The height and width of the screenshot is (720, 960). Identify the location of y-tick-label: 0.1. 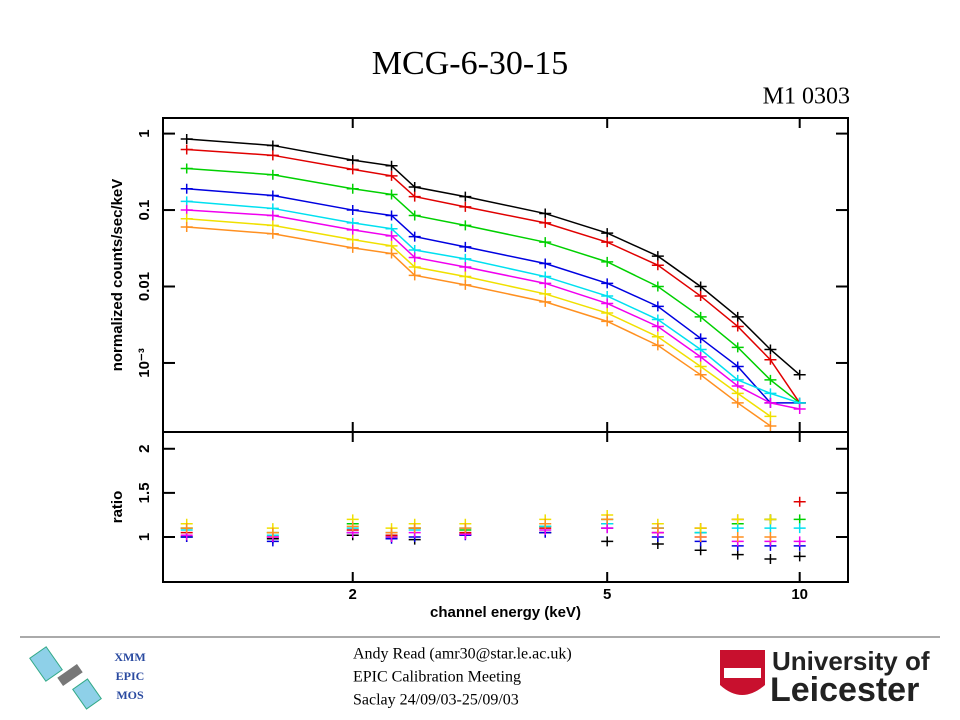
(144, 210).